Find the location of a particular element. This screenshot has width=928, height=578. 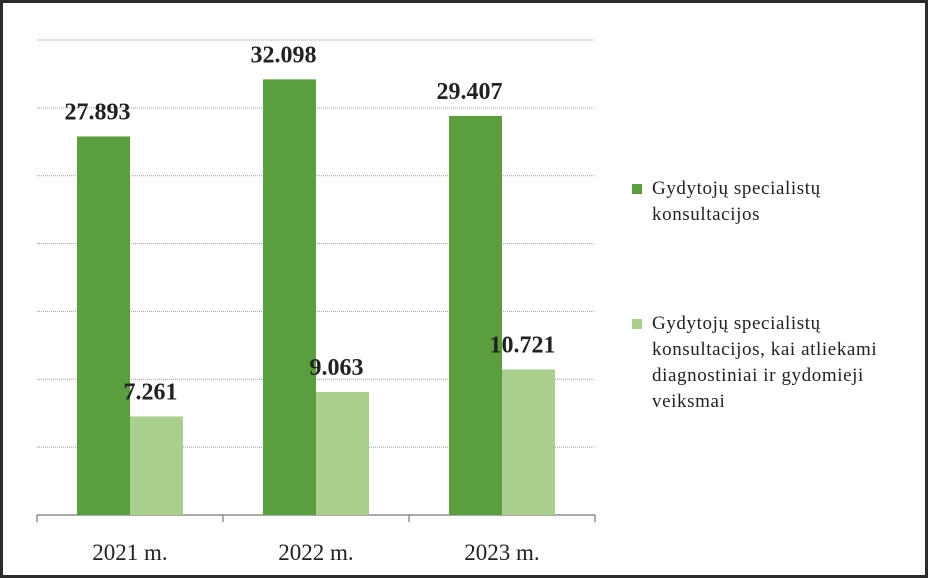

value-label: 27.893 is located at coordinates (98, 112).